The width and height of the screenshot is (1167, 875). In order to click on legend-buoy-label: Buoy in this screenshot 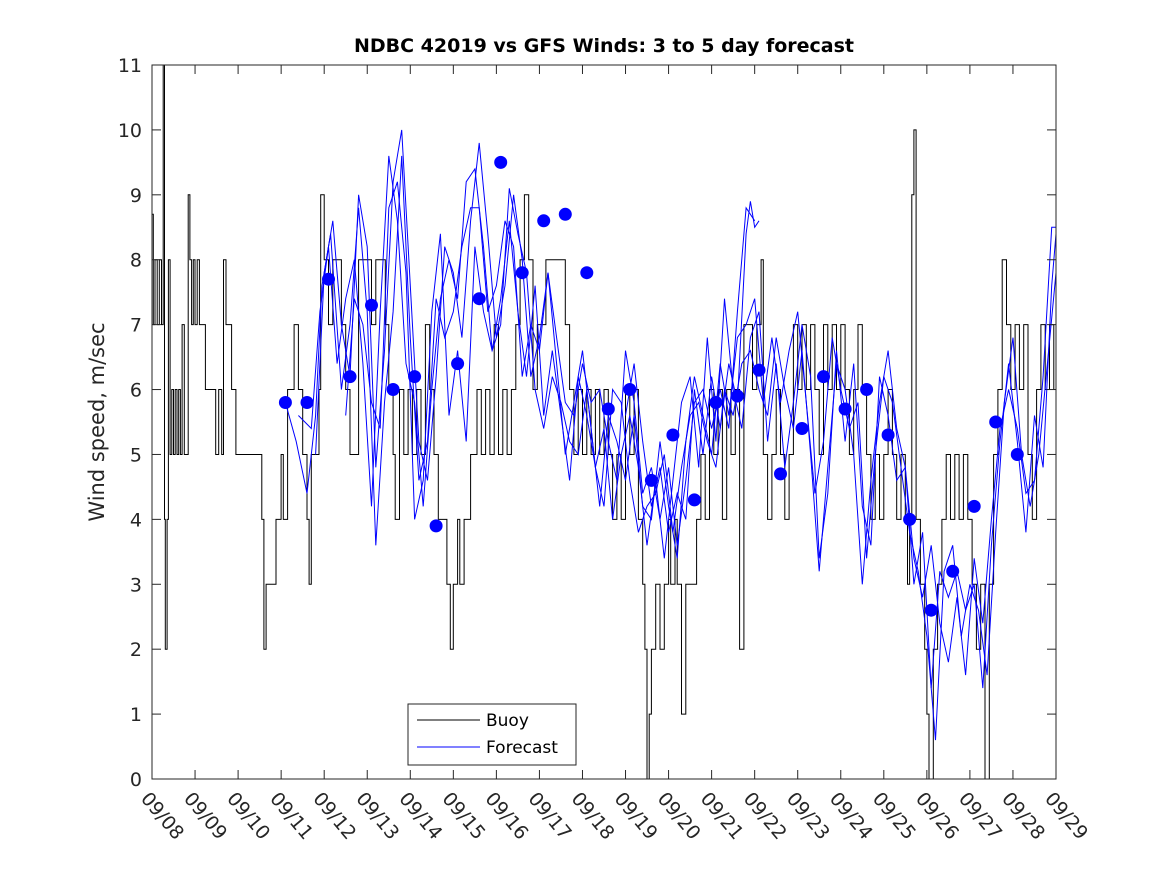, I will do `click(507, 721)`.